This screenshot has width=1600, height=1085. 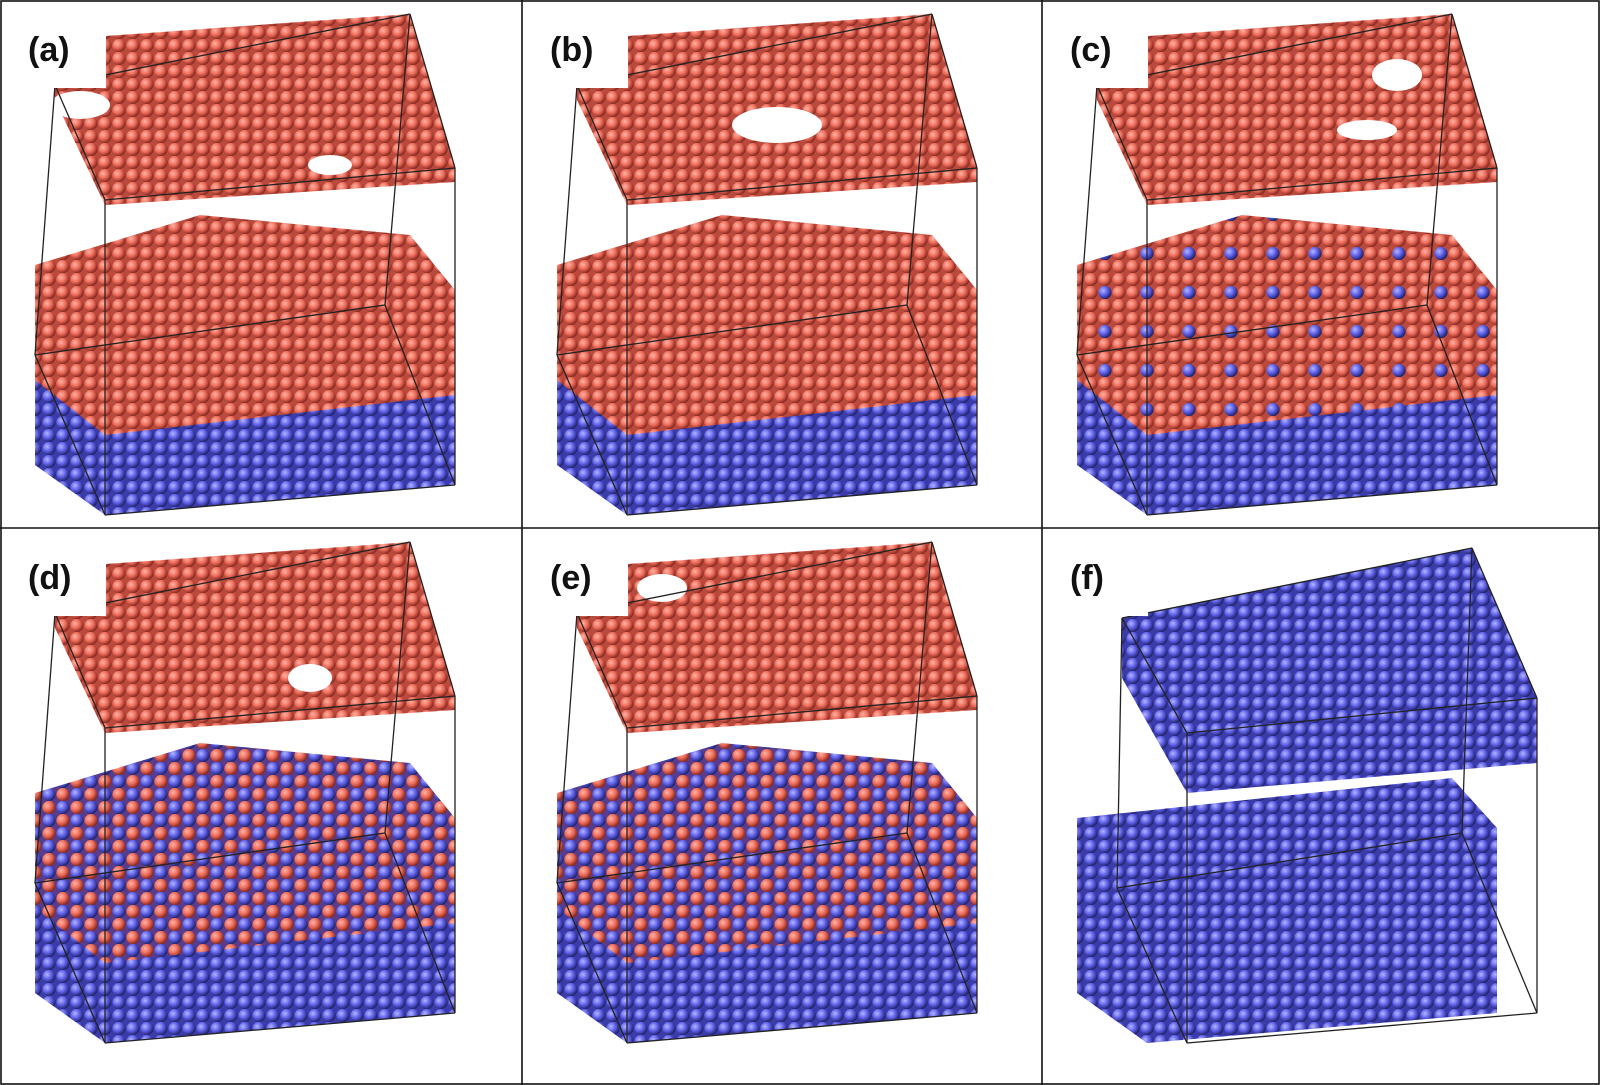 I want to click on substrate, so click(x=1287, y=910).